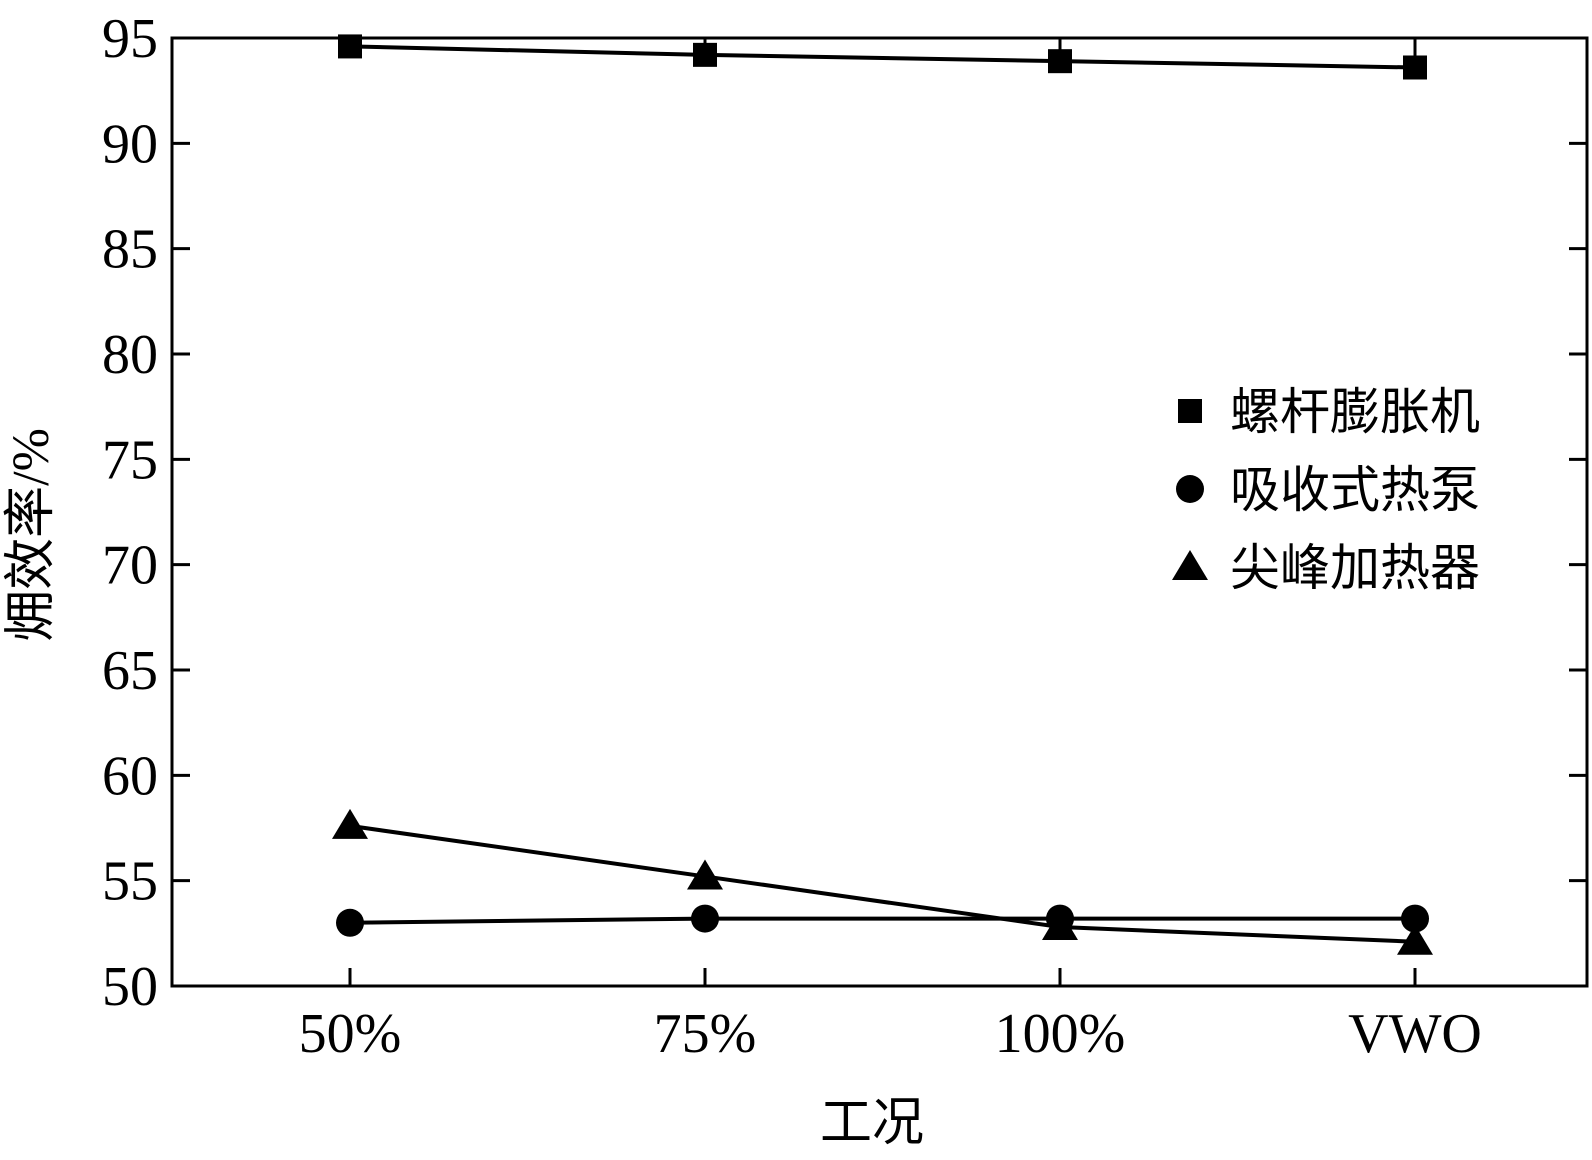  Describe the element at coordinates (1190, 565) in the screenshot. I see `legend-marker-triangle` at that location.